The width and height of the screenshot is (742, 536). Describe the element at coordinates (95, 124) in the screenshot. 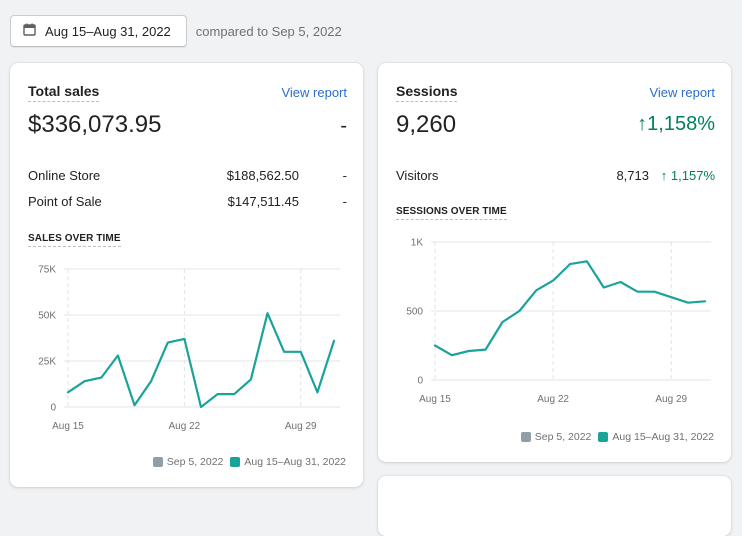

I see `total-sales-value: $336,073.95` at that location.